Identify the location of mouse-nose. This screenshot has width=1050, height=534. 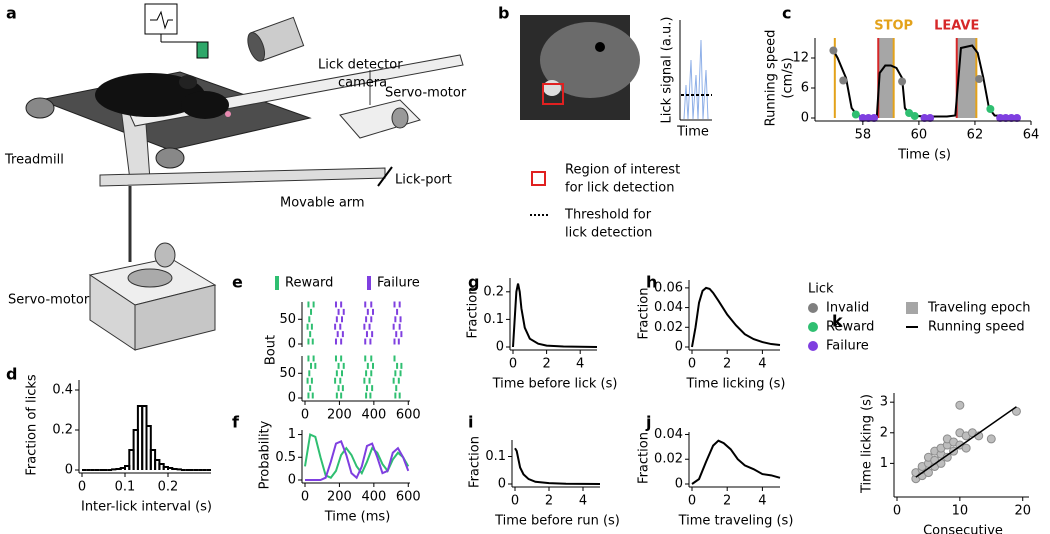
(228, 114).